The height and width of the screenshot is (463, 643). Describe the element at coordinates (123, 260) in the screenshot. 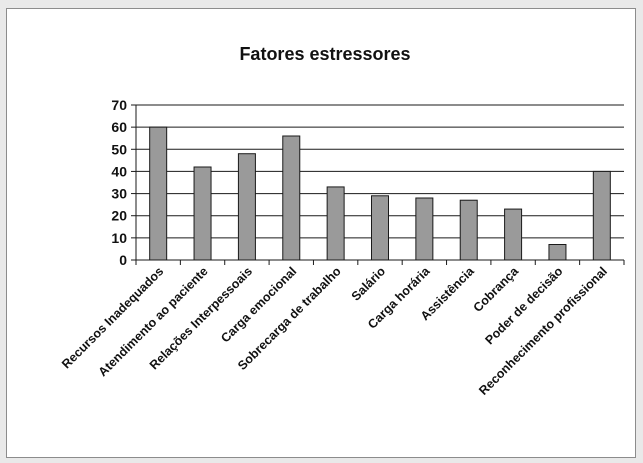

I see `y-tick-label: 0` at that location.